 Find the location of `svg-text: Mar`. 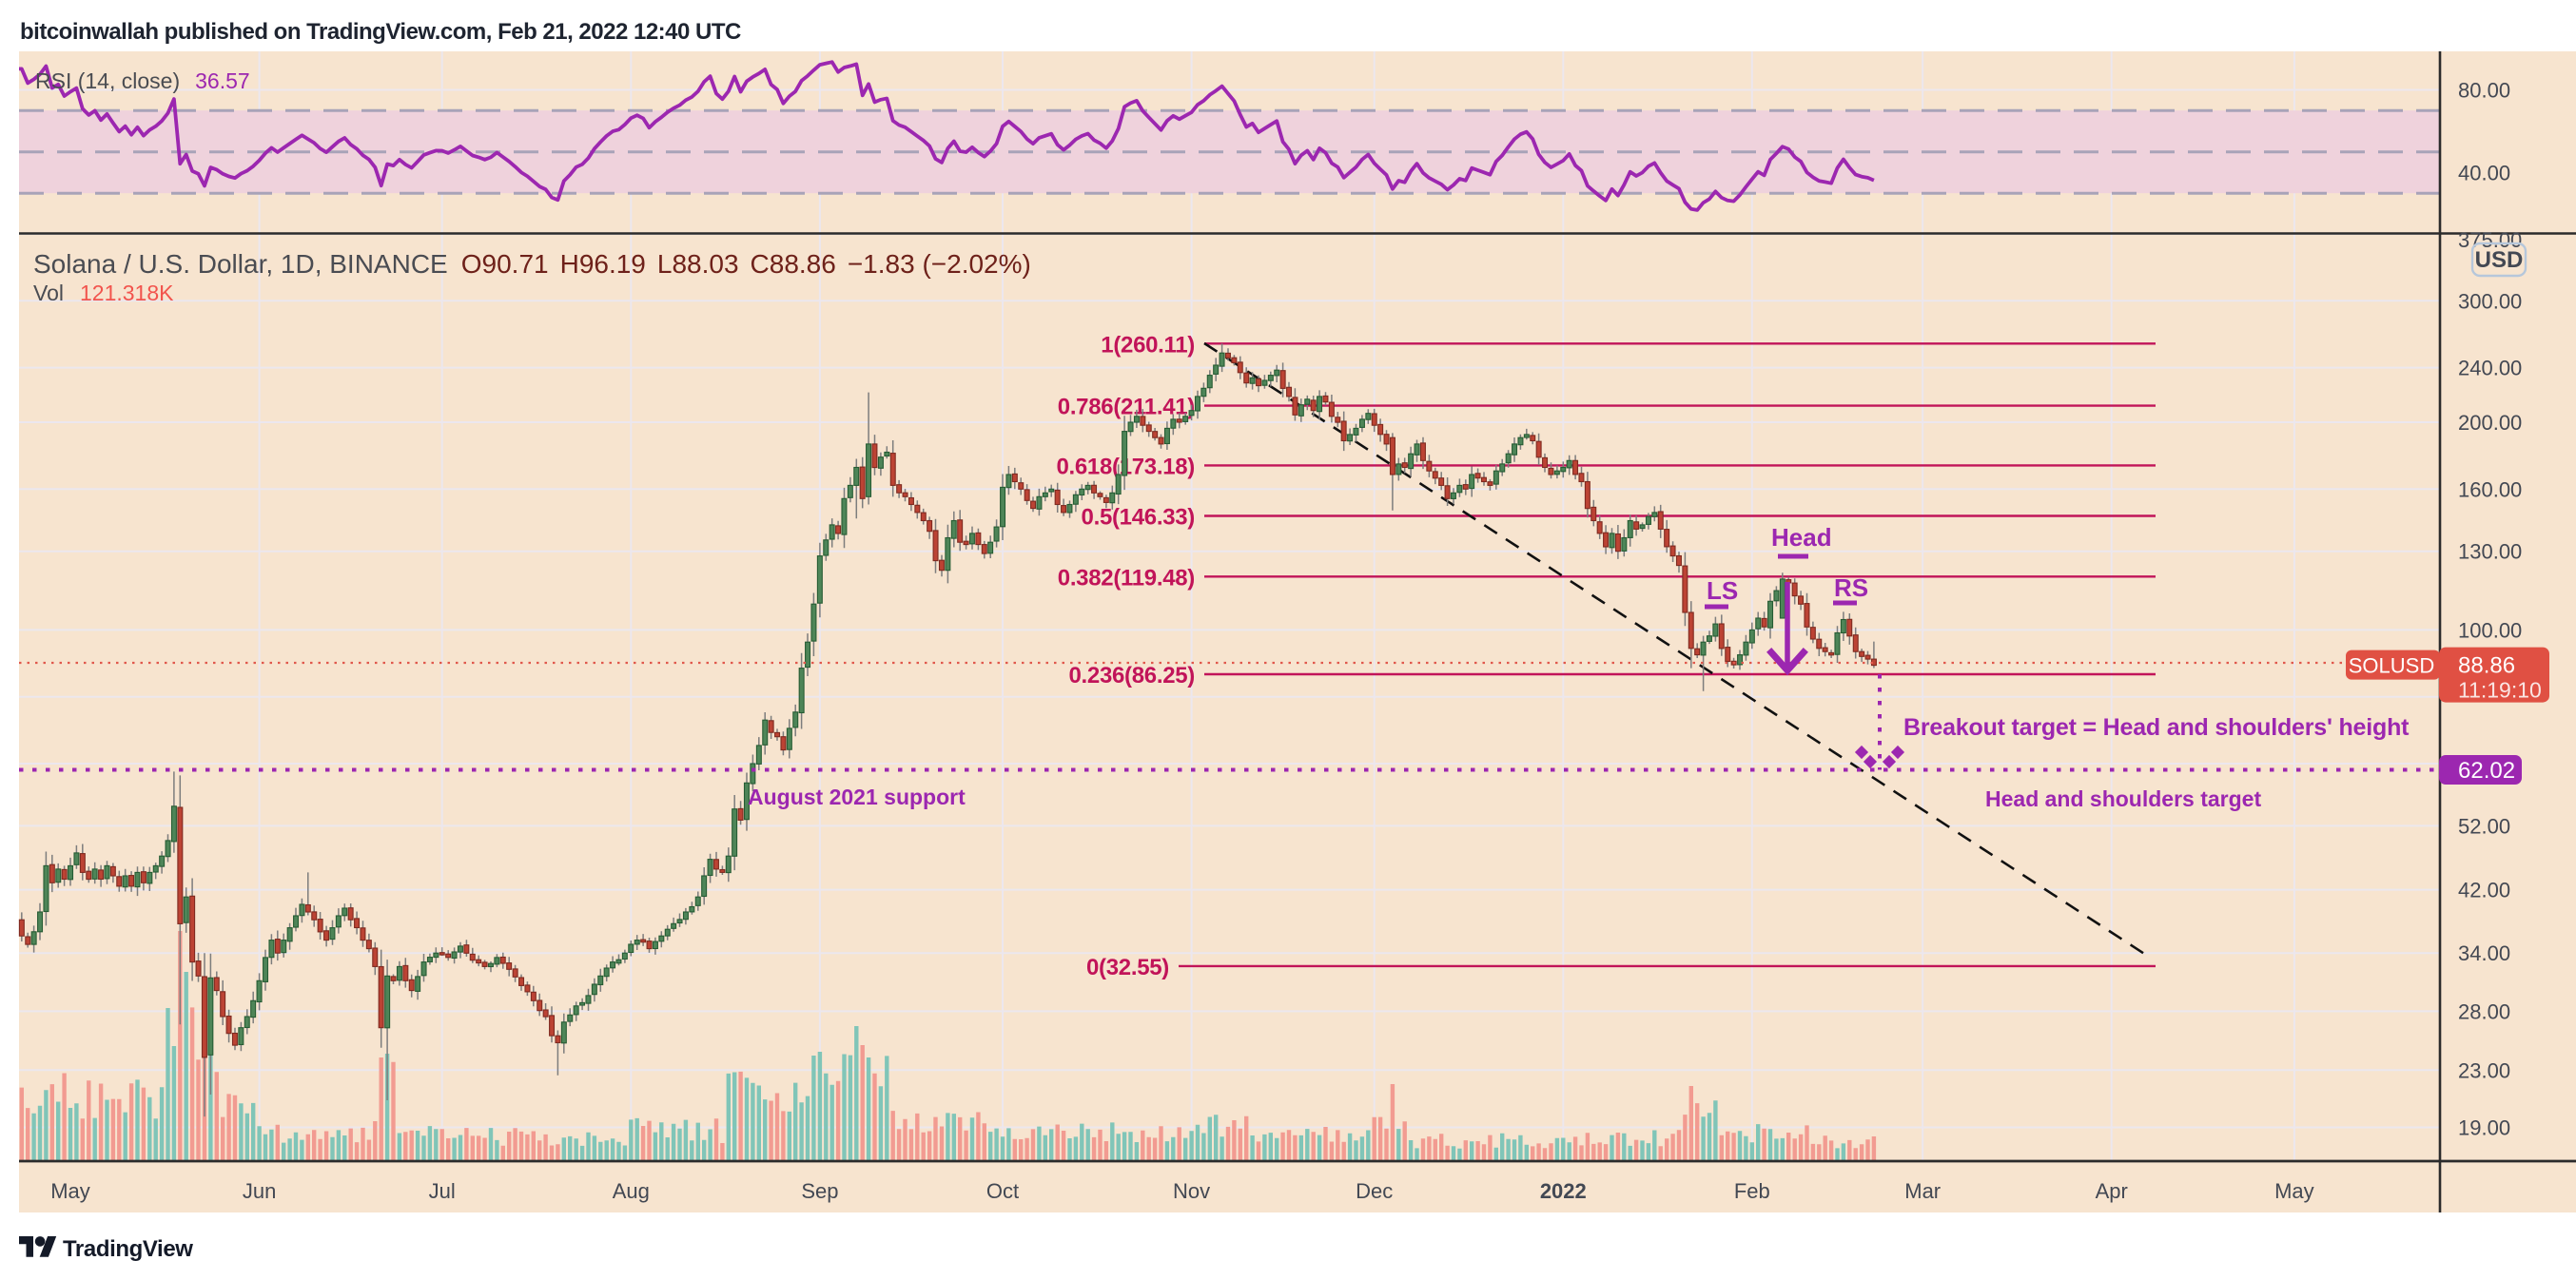

svg-text: Mar is located at coordinates (1923, 1191).